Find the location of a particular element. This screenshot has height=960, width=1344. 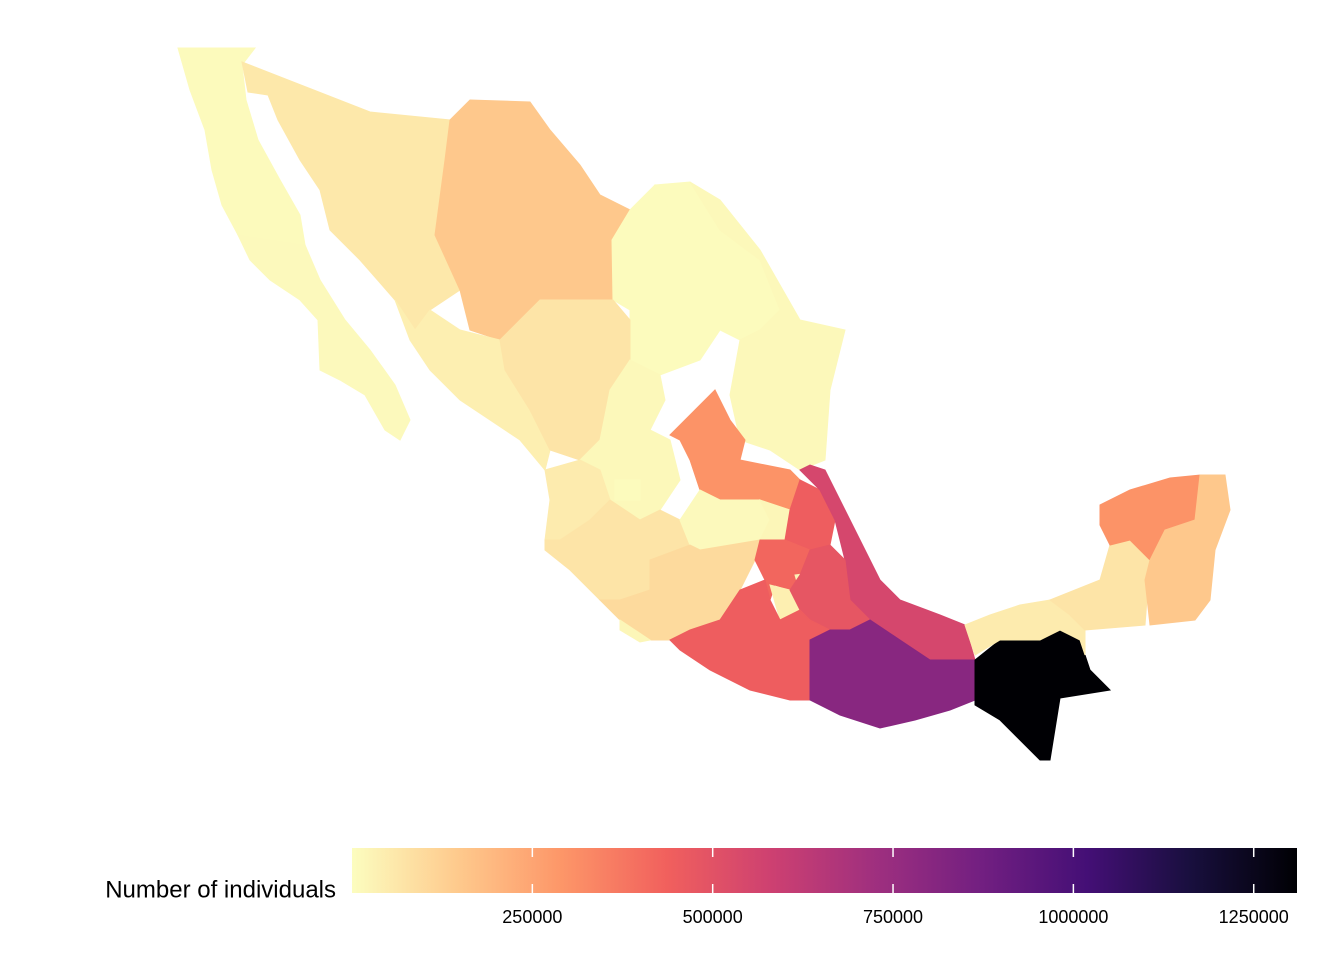

tick-label: 500000 is located at coordinates (713, 917).